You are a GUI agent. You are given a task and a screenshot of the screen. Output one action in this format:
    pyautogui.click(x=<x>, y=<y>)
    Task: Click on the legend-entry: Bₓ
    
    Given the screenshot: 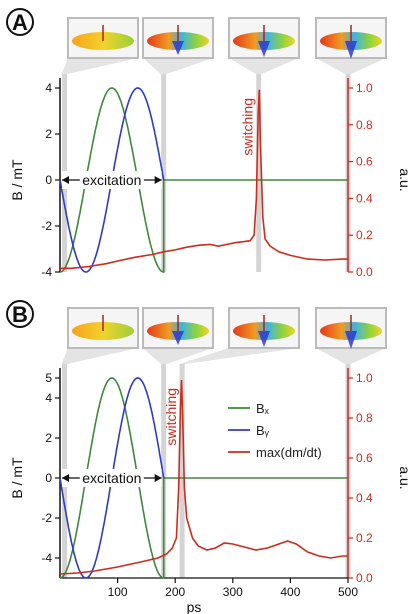 What is the action you would take?
    pyautogui.click(x=263, y=408)
    